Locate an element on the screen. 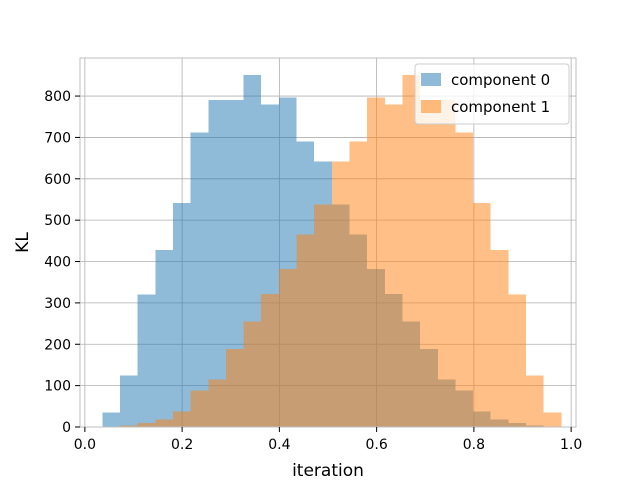 The height and width of the screenshot is (480, 640). x-tick-label-1: 0.2 is located at coordinates (182, 445).